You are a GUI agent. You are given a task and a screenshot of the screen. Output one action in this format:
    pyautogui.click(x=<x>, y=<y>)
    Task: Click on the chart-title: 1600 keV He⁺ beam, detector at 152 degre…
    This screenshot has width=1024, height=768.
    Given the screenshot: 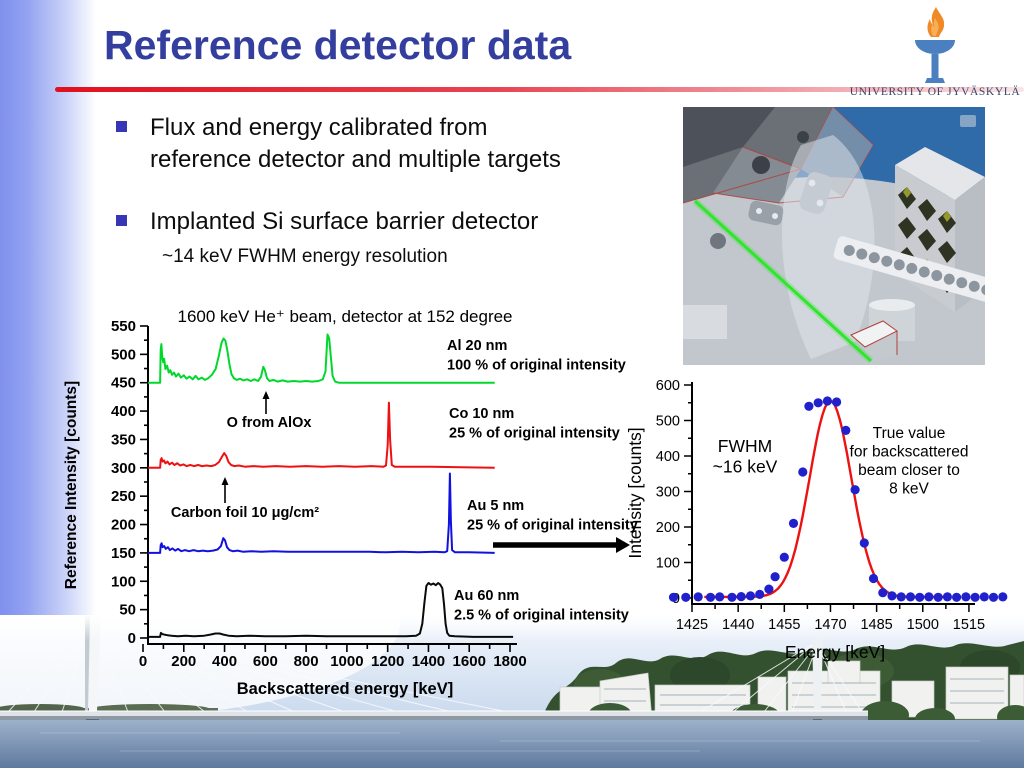 What is the action you would take?
    pyautogui.click(x=344, y=316)
    